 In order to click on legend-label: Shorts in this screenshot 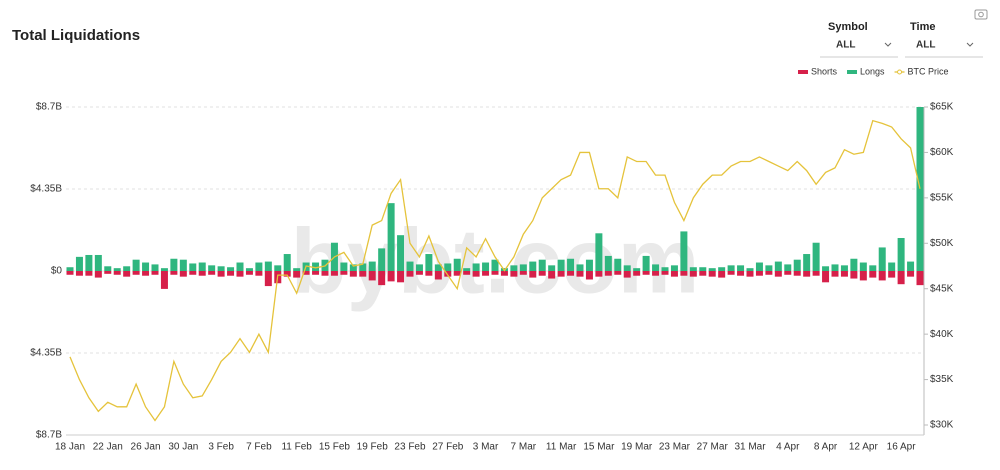, I will do `click(824, 71)`.